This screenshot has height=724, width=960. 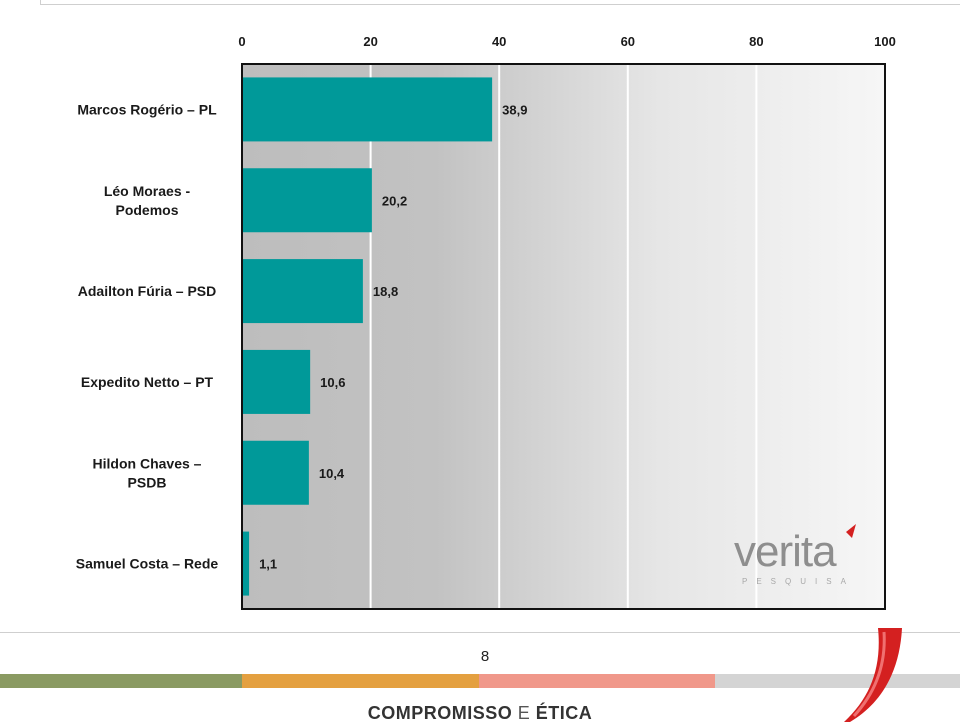 What do you see at coordinates (628, 41) in the screenshot?
I see `x-tick-label: 60` at bounding box center [628, 41].